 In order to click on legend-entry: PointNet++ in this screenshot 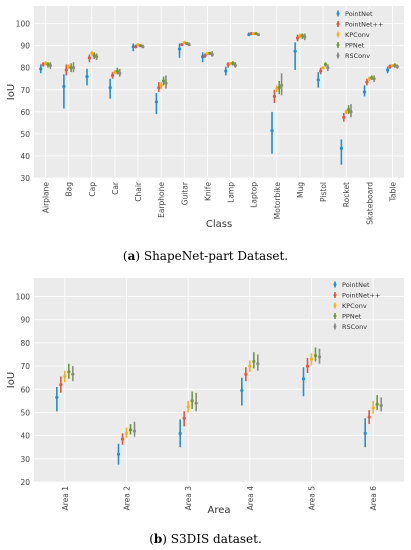, I will do `click(364, 25)`.